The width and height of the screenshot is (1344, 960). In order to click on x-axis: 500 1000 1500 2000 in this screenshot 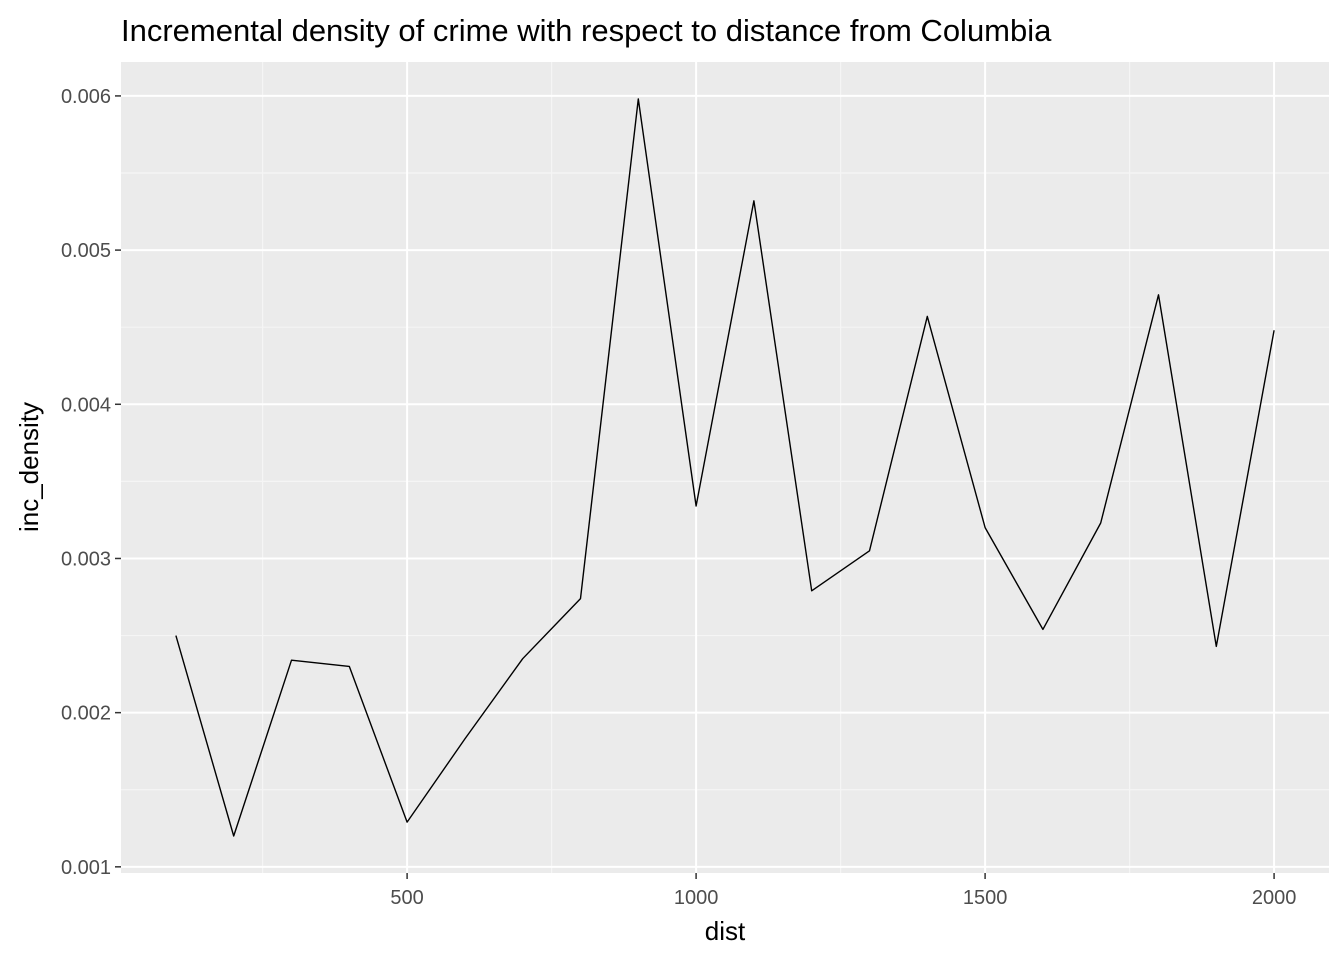, I will do `click(843, 891)`.